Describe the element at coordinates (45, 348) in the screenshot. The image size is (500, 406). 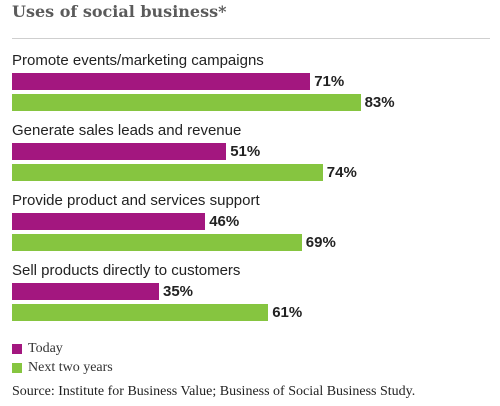
I see `legend-label-today: Today` at that location.